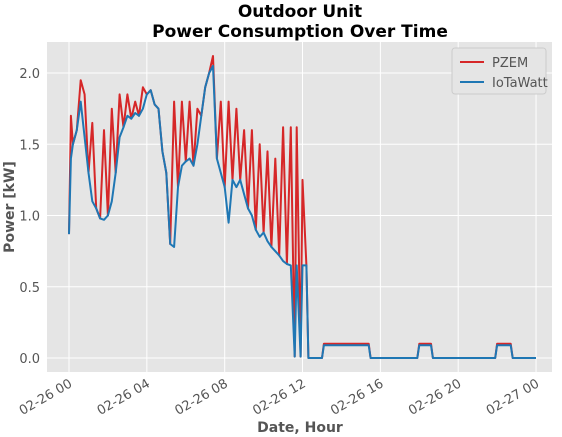  What do you see at coordinates (29, 288) in the screenshot?
I see `y-tick-label: 0.5` at bounding box center [29, 288].